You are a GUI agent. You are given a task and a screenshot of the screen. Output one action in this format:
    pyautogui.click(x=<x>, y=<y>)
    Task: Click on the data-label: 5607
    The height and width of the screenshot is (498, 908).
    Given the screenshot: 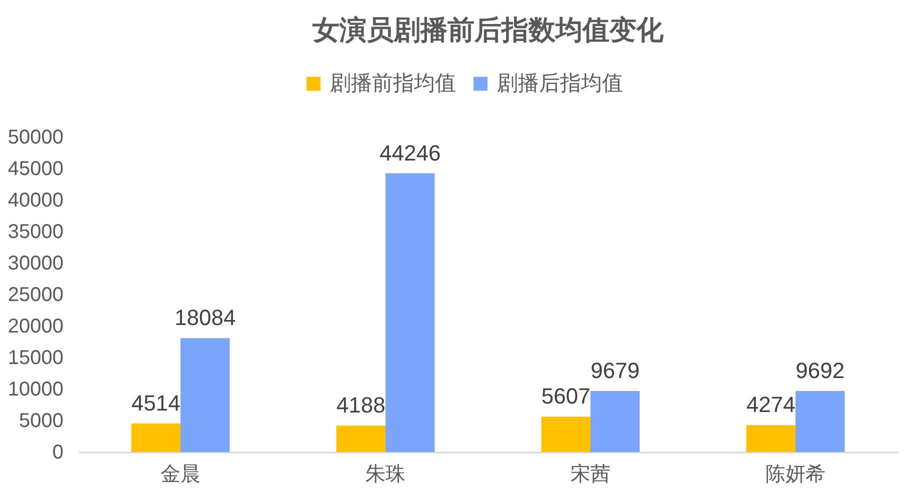 What is the action you would take?
    pyautogui.click(x=565, y=396)
    